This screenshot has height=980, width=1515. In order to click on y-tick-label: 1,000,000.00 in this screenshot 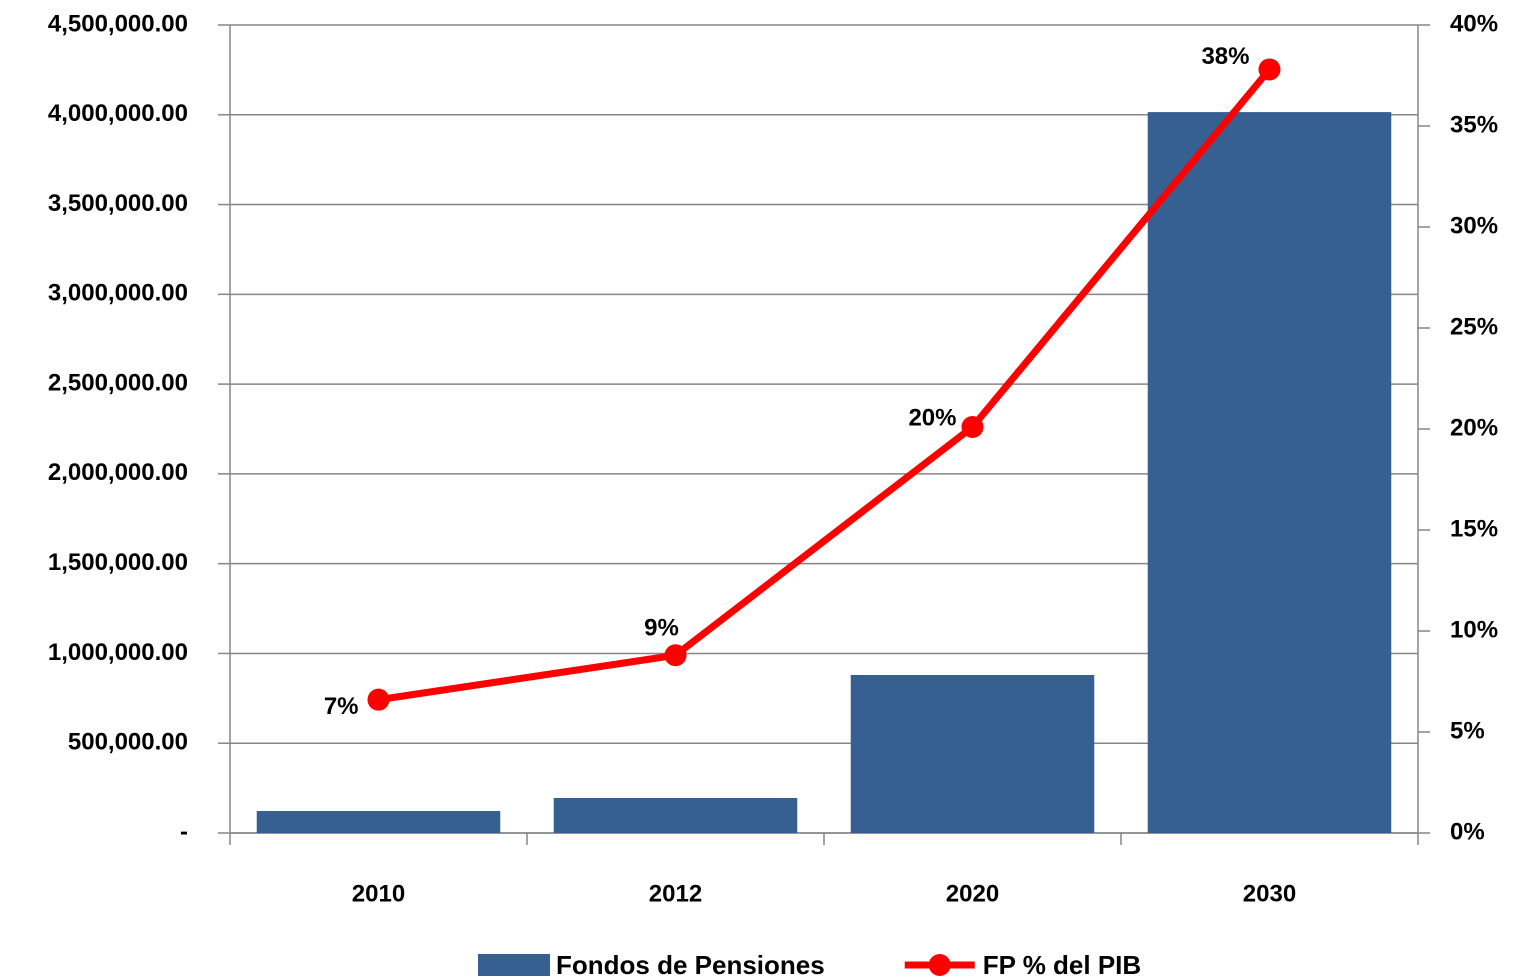, I will do `click(118, 652)`.